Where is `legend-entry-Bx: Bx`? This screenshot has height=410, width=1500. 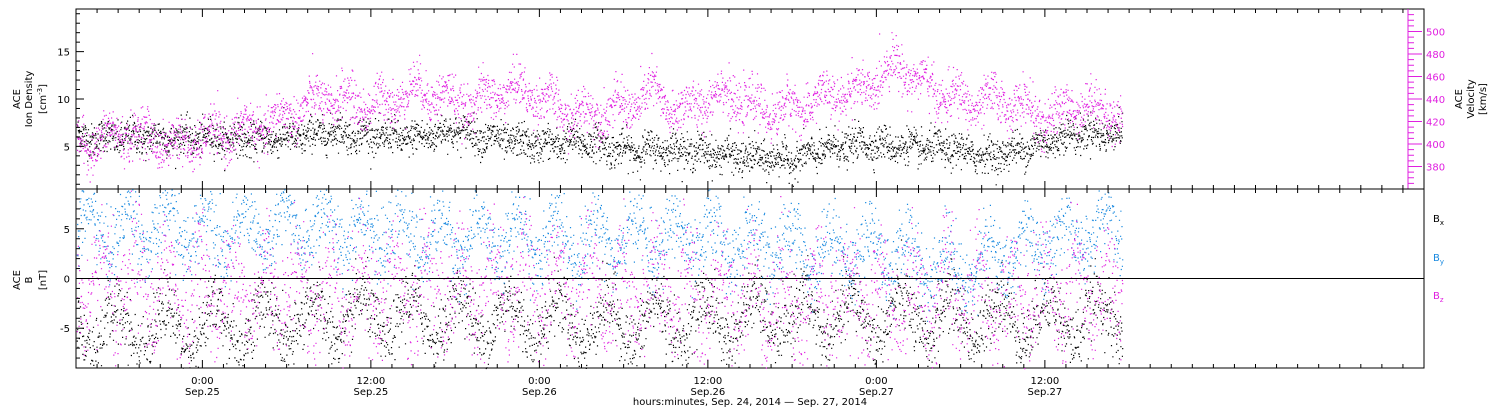 legend-entry-Bx: Bx is located at coordinates (1438, 220).